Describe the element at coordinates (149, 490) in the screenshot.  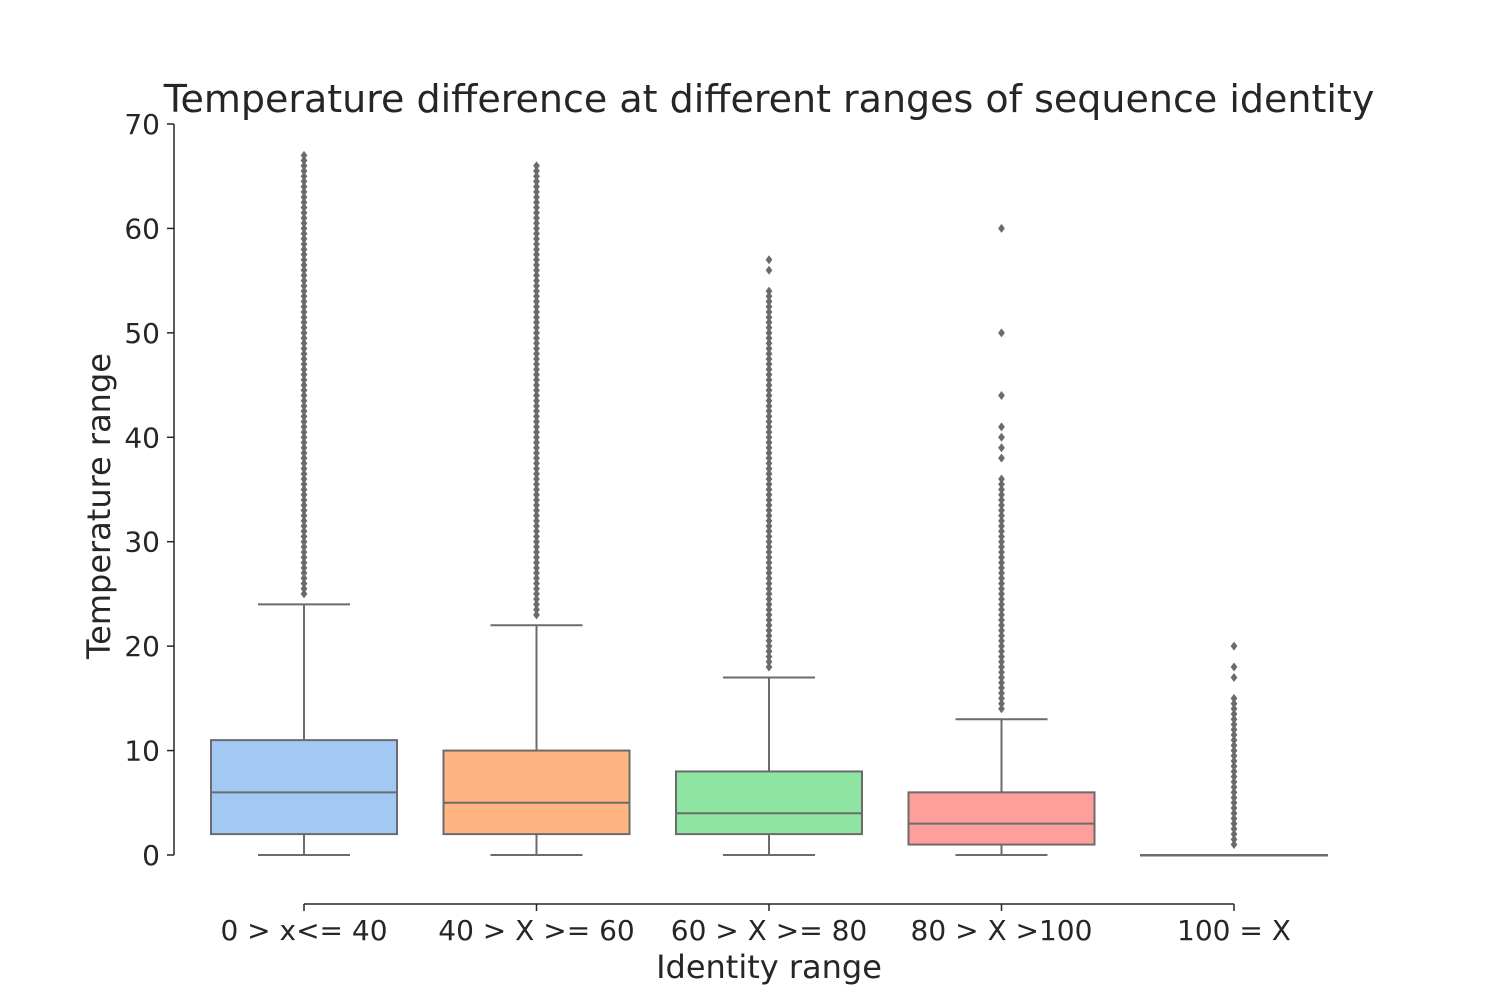
I see `y-ticks: 0 10 20 30 40 50 60 70` at that location.